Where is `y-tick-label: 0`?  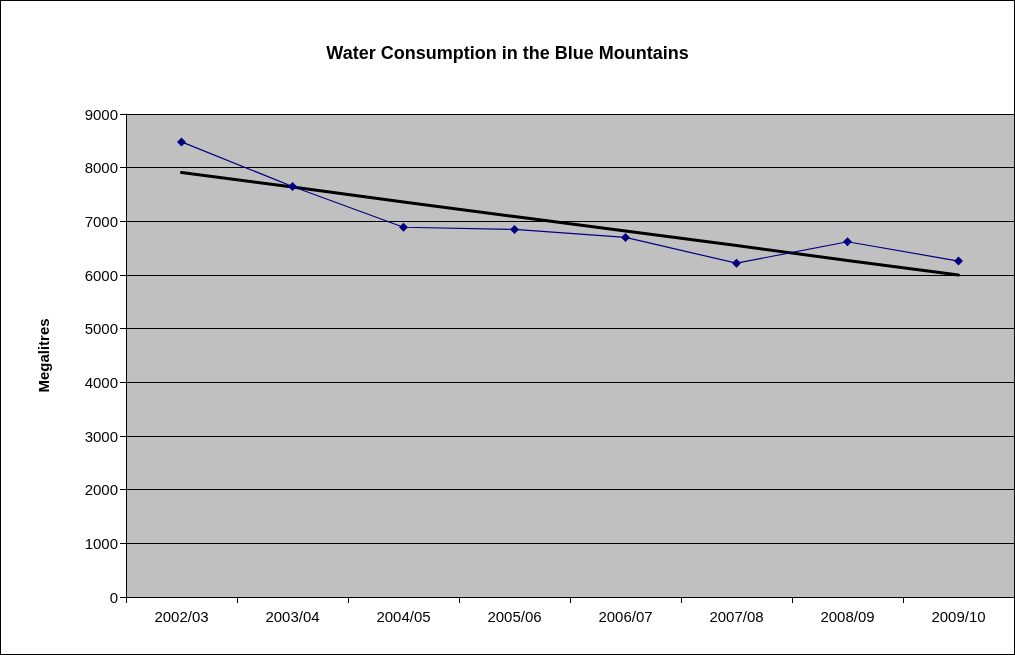
y-tick-label: 0 is located at coordinates (113, 597).